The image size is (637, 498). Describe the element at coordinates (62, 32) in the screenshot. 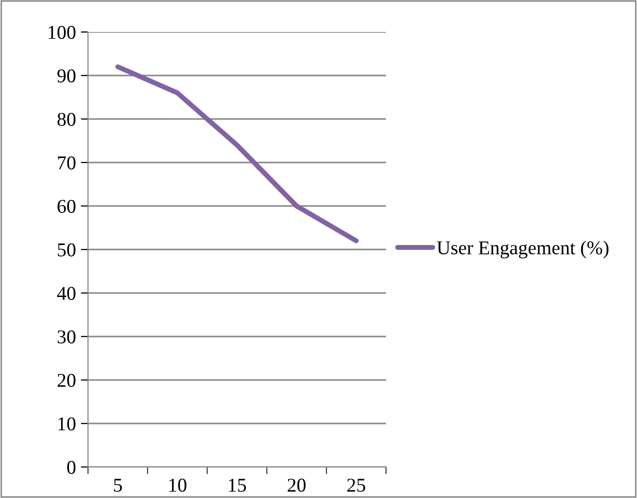

I see `y-tick-label: 100` at that location.